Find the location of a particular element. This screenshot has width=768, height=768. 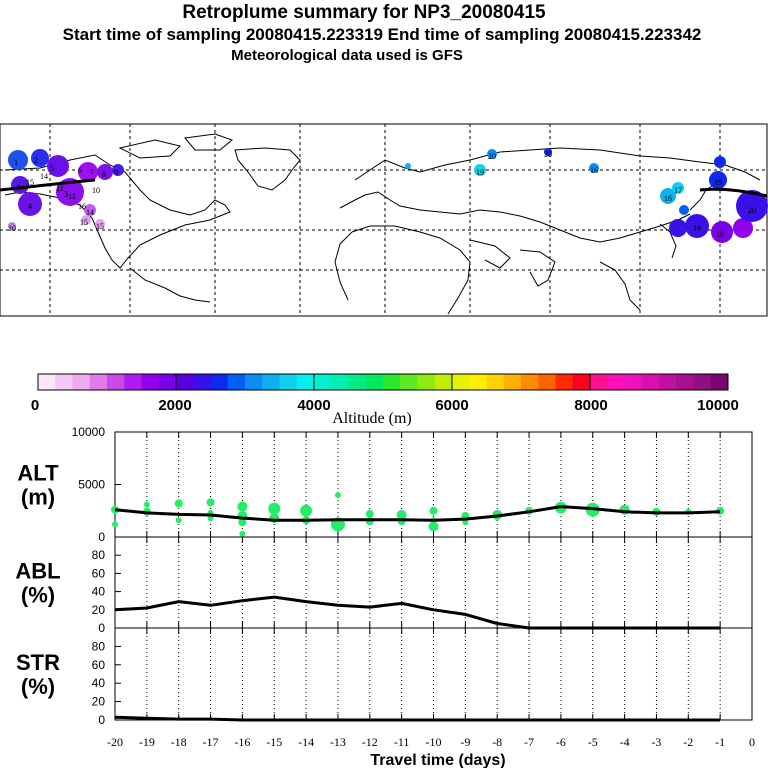

plume-label: 15 is located at coordinates (84, 222).